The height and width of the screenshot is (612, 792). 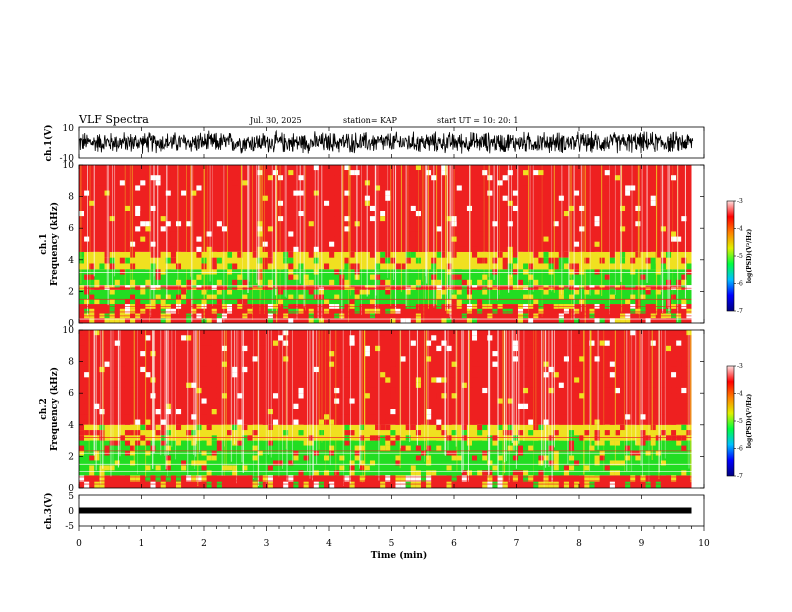 I want to click on ch2-colorbar-ticks: -3-4-5-6-7, so click(x=738, y=421).